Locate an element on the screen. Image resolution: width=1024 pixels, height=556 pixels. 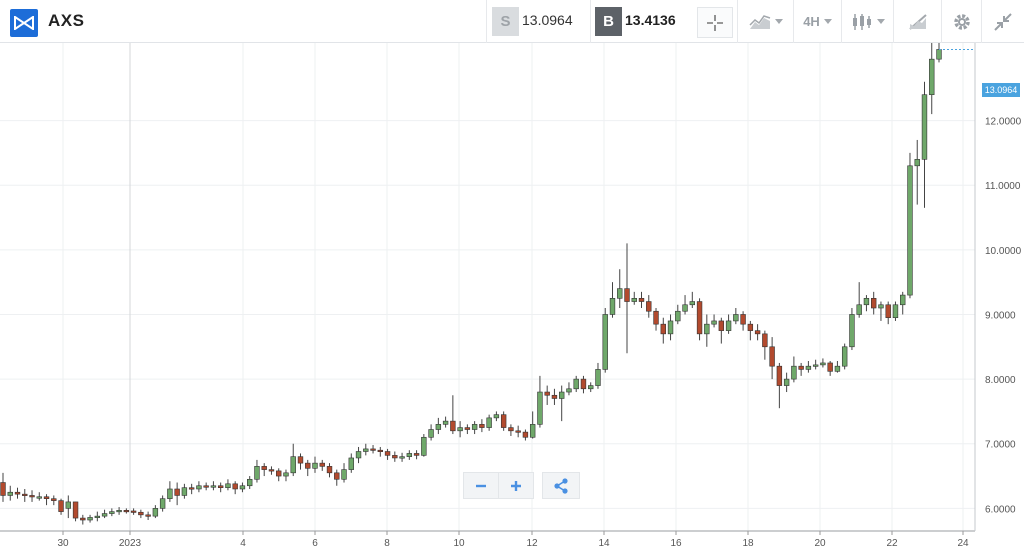
share-icon is located at coordinates (561, 485).